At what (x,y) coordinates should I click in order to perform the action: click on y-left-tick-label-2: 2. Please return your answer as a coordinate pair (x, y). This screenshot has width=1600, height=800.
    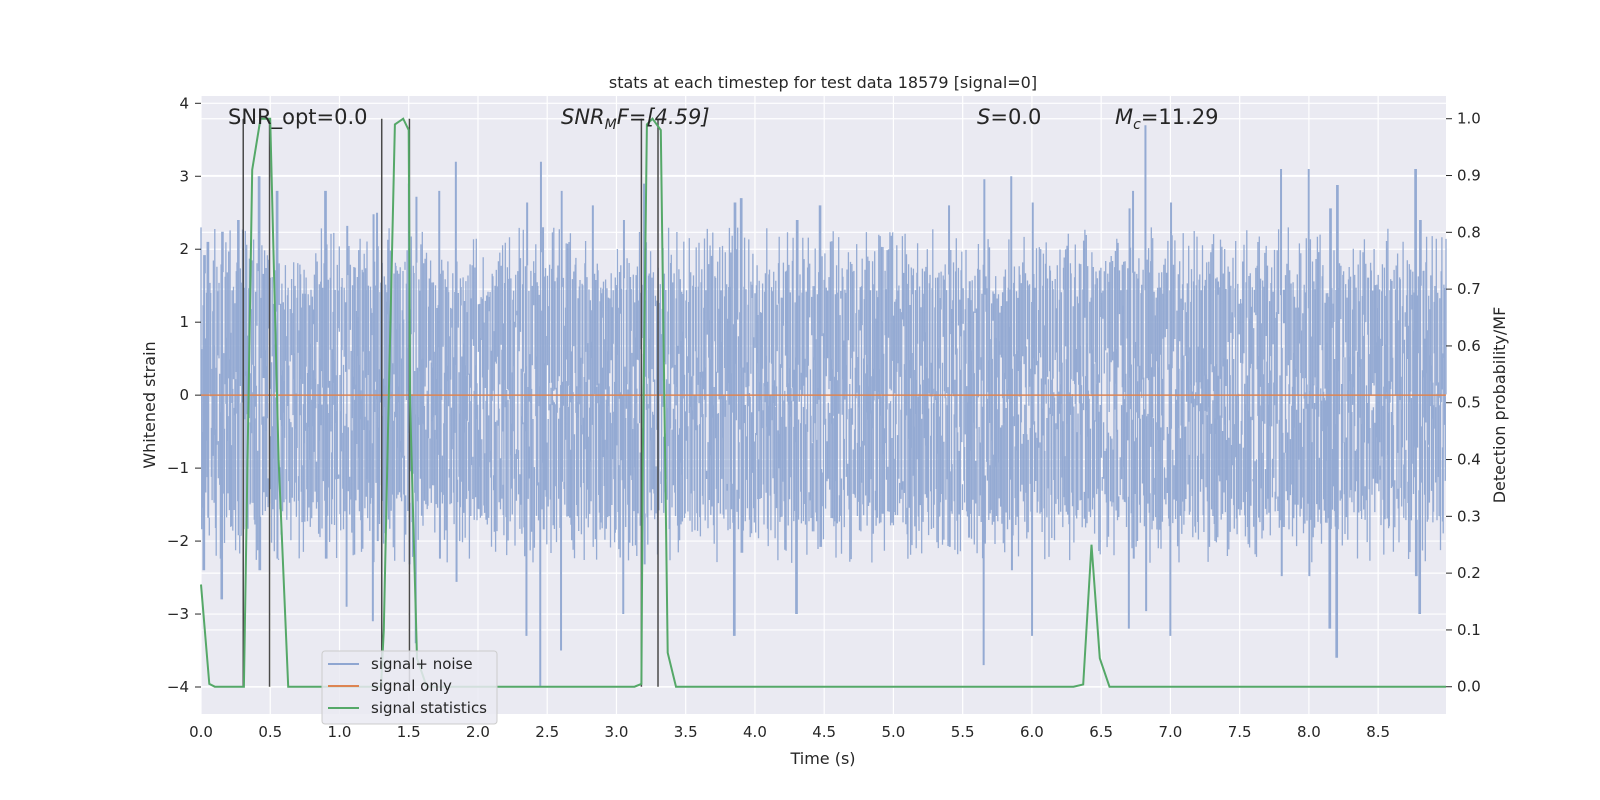
    Looking at the image, I should click on (184, 249).